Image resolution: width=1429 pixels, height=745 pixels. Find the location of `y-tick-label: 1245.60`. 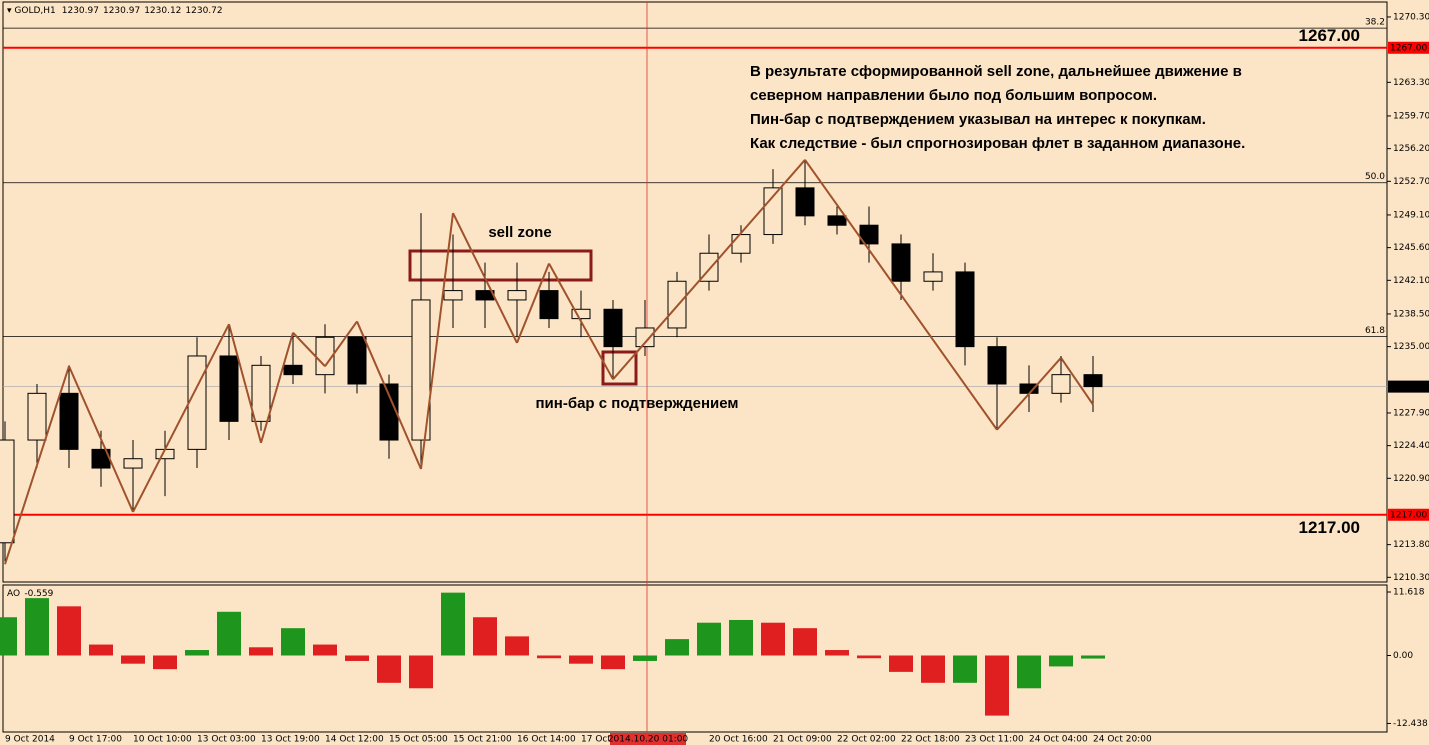

y-tick-label: 1245.60 is located at coordinates (1411, 248).